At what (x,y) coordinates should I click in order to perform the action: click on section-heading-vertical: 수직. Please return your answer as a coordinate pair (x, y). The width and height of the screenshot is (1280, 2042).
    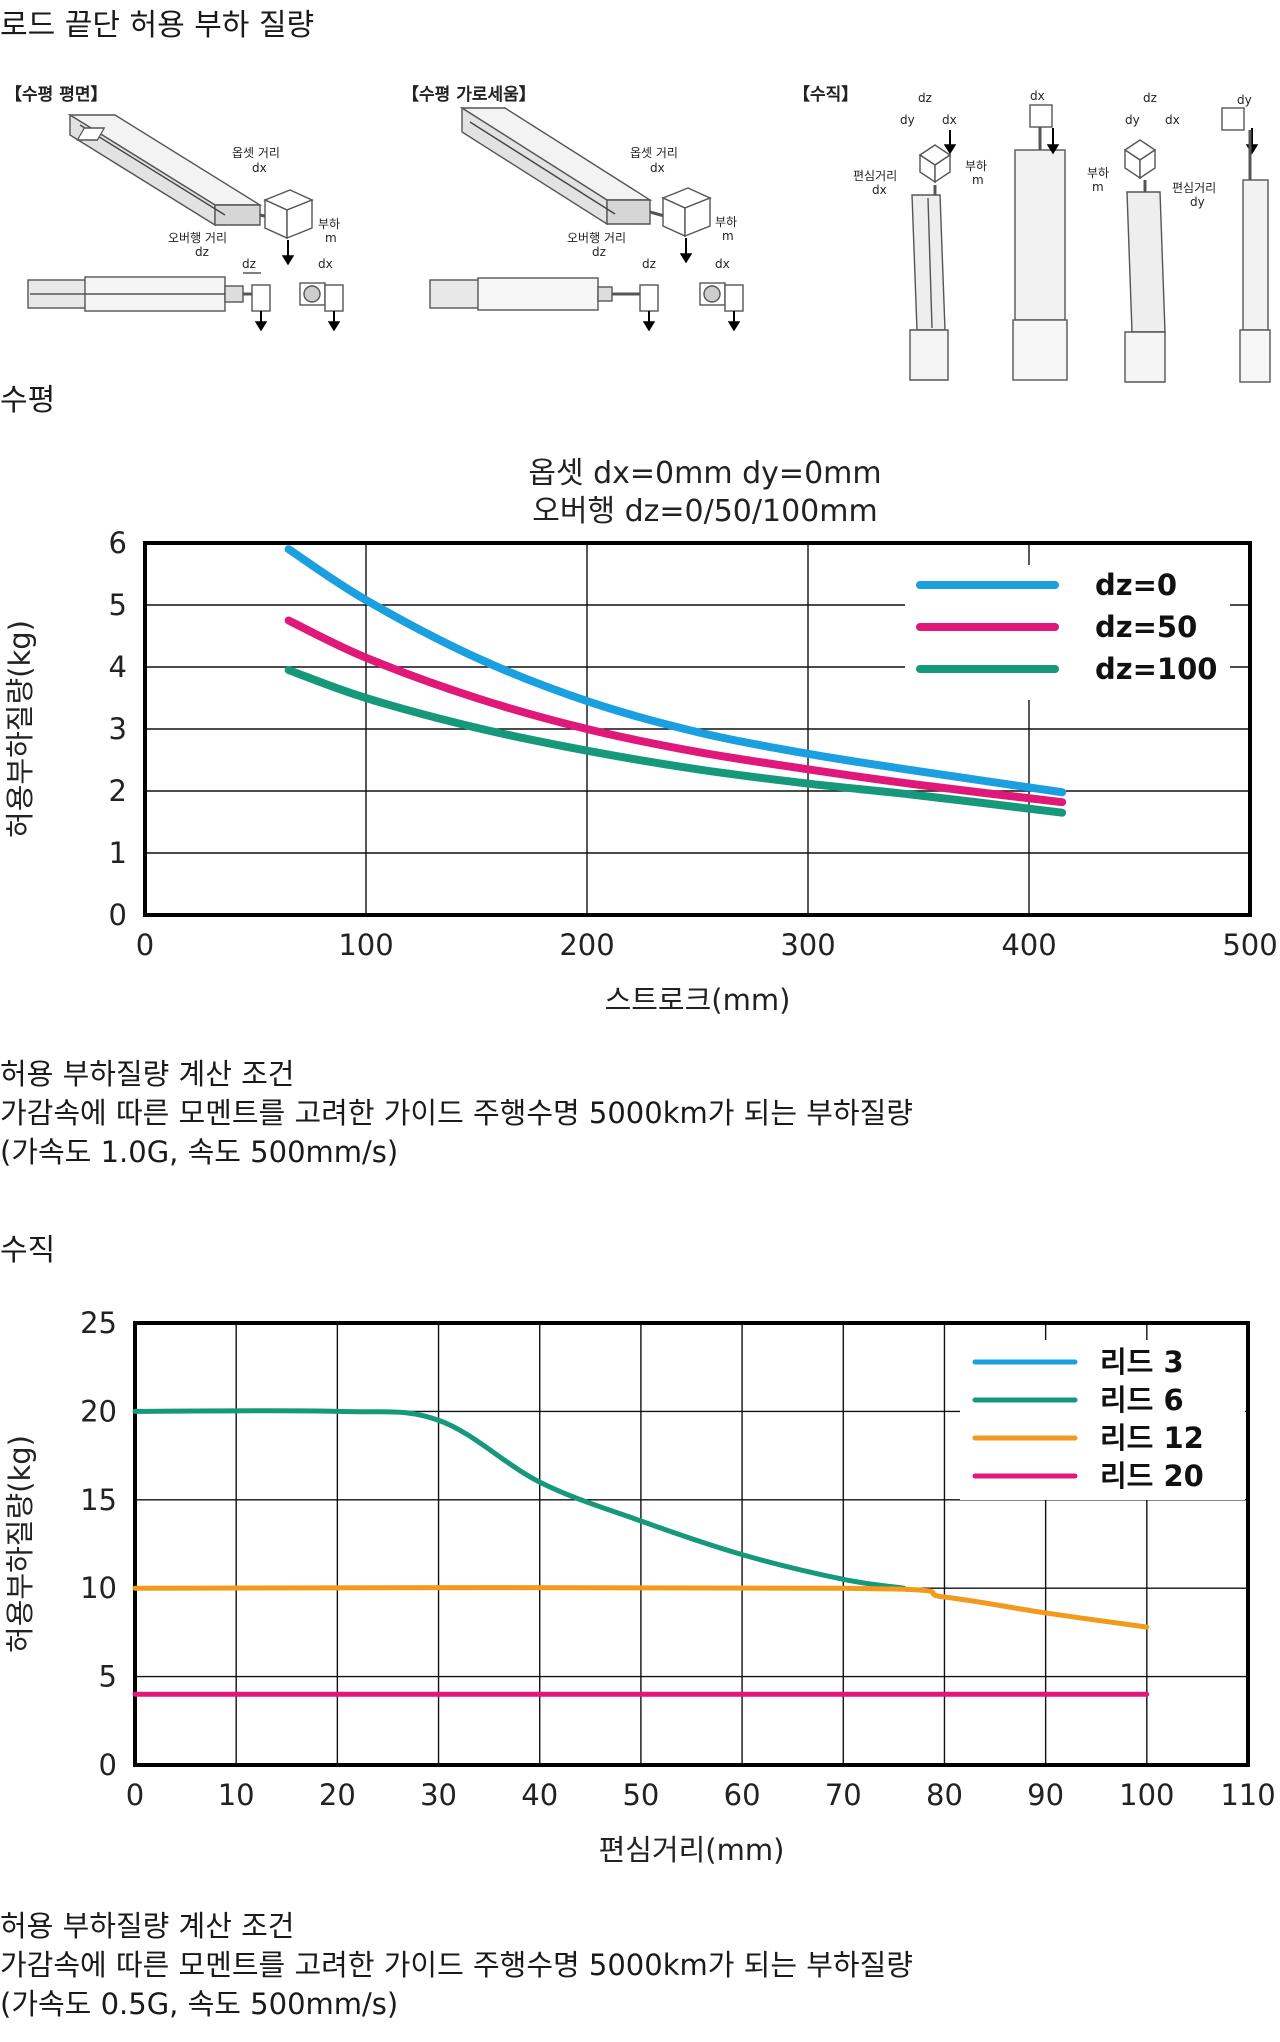
    Looking at the image, I should click on (28, 1250).